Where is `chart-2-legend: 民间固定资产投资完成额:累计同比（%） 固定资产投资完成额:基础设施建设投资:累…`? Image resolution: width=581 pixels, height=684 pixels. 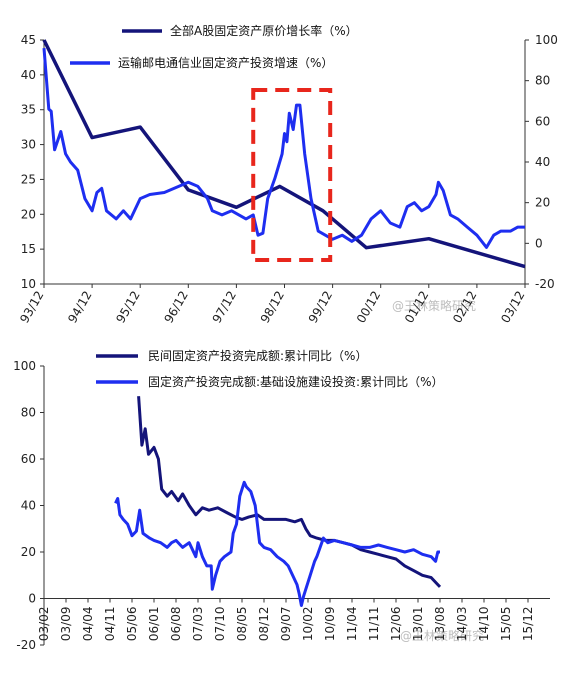 chart-2-legend: 民间固定资产投资完成额:累计同比（%） 固定资产投资完成额:基础设施建设投资:累… is located at coordinates (270, 368).